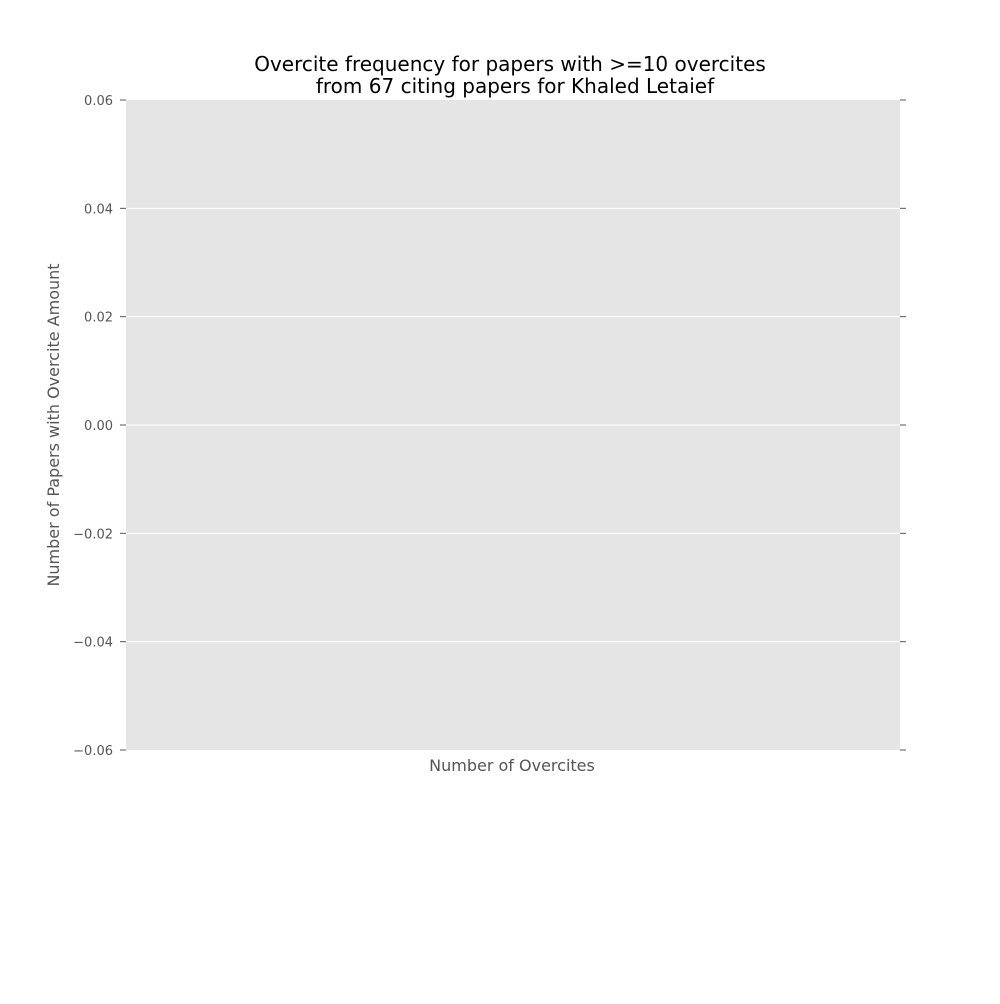 The height and width of the screenshot is (1004, 1000). What do you see at coordinates (98, 209) in the screenshot?
I see `y-tick-label: 0.04` at bounding box center [98, 209].